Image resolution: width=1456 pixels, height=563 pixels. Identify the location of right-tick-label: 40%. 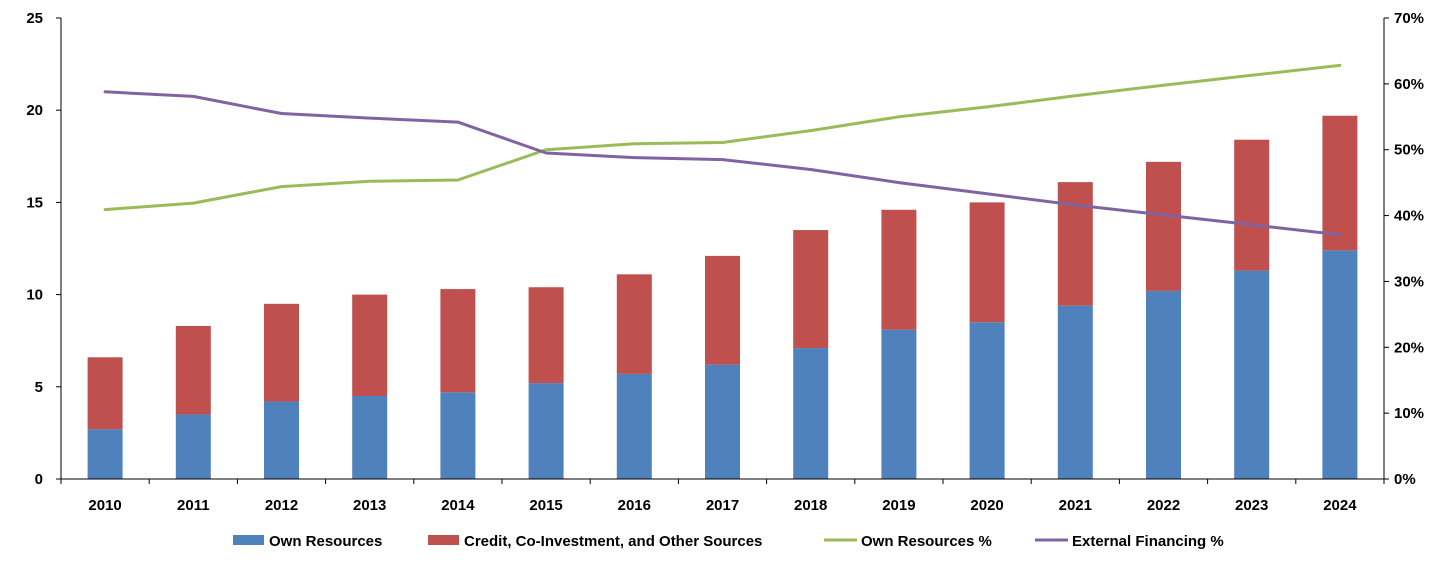
(1409, 216).